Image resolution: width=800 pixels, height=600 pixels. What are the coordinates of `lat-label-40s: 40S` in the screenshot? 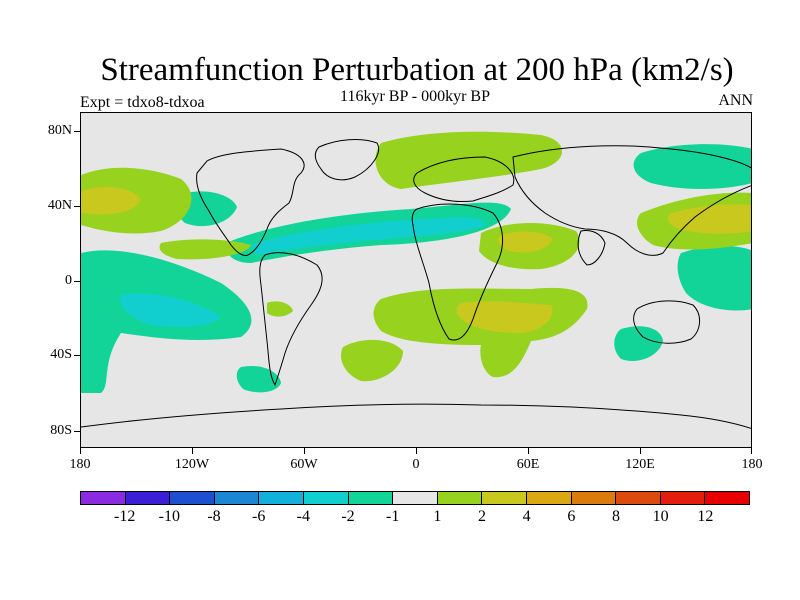 It's located at (61, 354).